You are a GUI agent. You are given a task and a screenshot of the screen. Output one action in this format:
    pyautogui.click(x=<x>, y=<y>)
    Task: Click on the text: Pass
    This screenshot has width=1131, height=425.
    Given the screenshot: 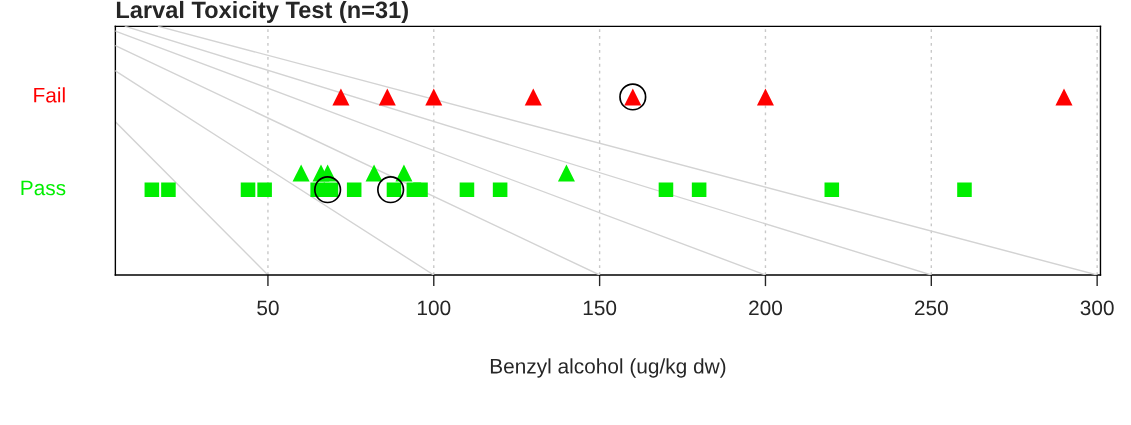 What is the action you would take?
    pyautogui.click(x=43, y=188)
    